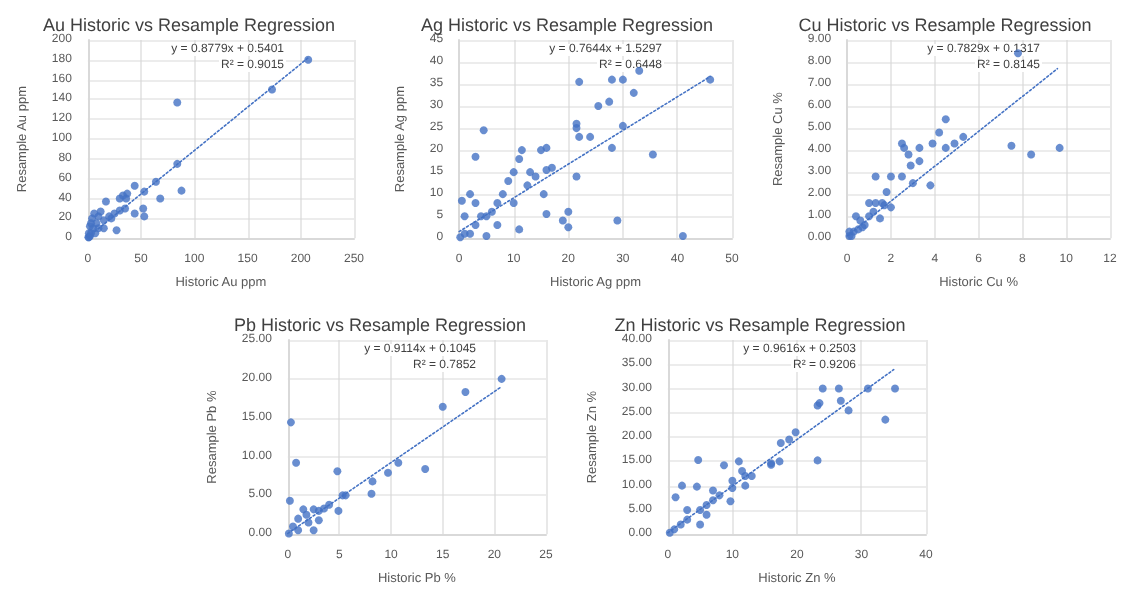 Image resolution: width=1134 pixels, height=596 pixels. What do you see at coordinates (945, 25) in the screenshot?
I see `chart-title: Cu Historic vs Resample Regression` at bounding box center [945, 25].